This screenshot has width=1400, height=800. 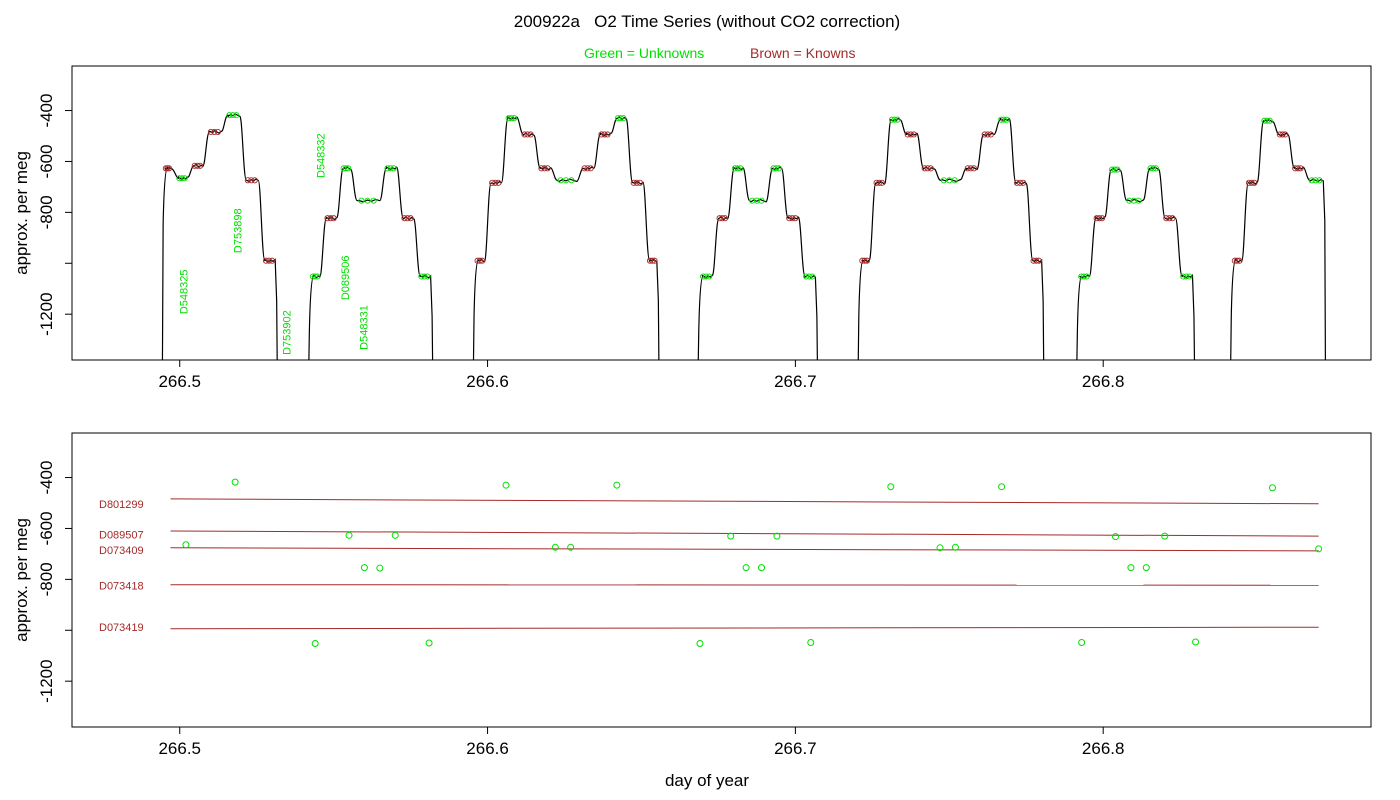 What do you see at coordinates (795, 381) in the screenshot?
I see `top-x-tick-label: 266.7` at bounding box center [795, 381].